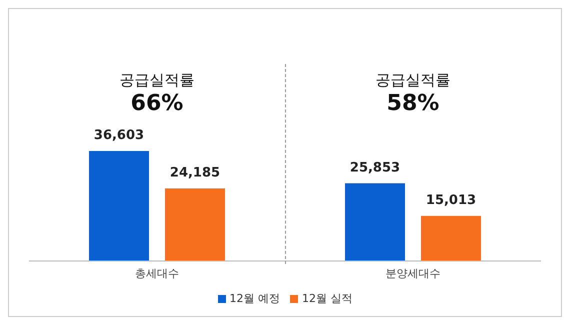 The width and height of the screenshot is (570, 325). What do you see at coordinates (157, 273) in the screenshot?
I see `x-tick-label: 총세대수` at bounding box center [157, 273].